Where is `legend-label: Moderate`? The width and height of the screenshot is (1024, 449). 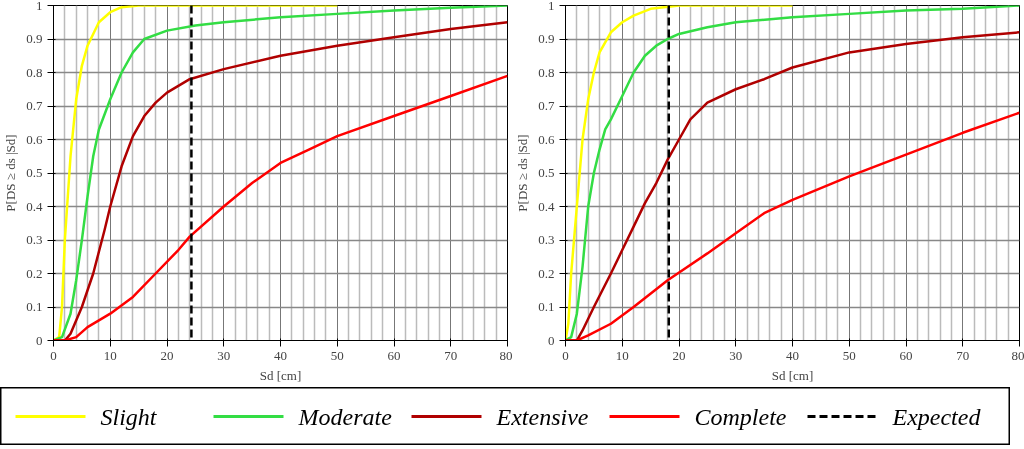 legend-label: Moderate is located at coordinates (345, 416).